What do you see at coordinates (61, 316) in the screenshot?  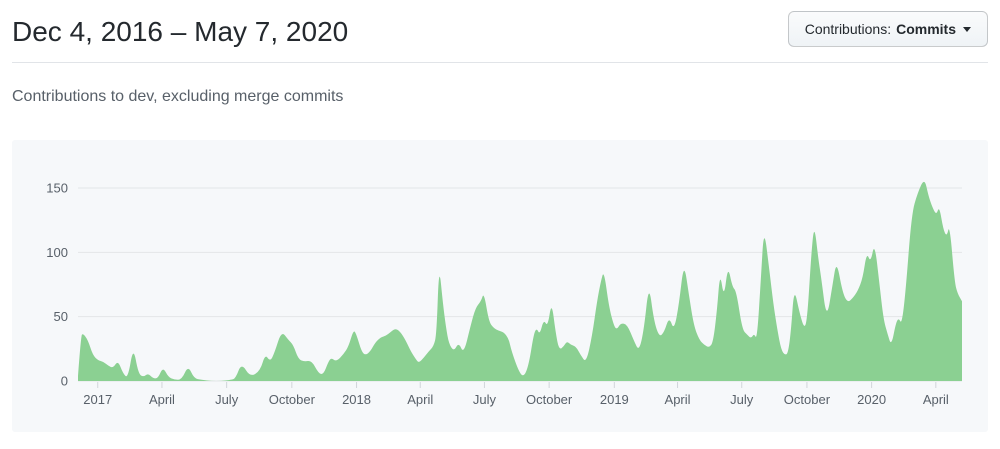 I see `y-axis-tick-label: 50` at bounding box center [61, 316].